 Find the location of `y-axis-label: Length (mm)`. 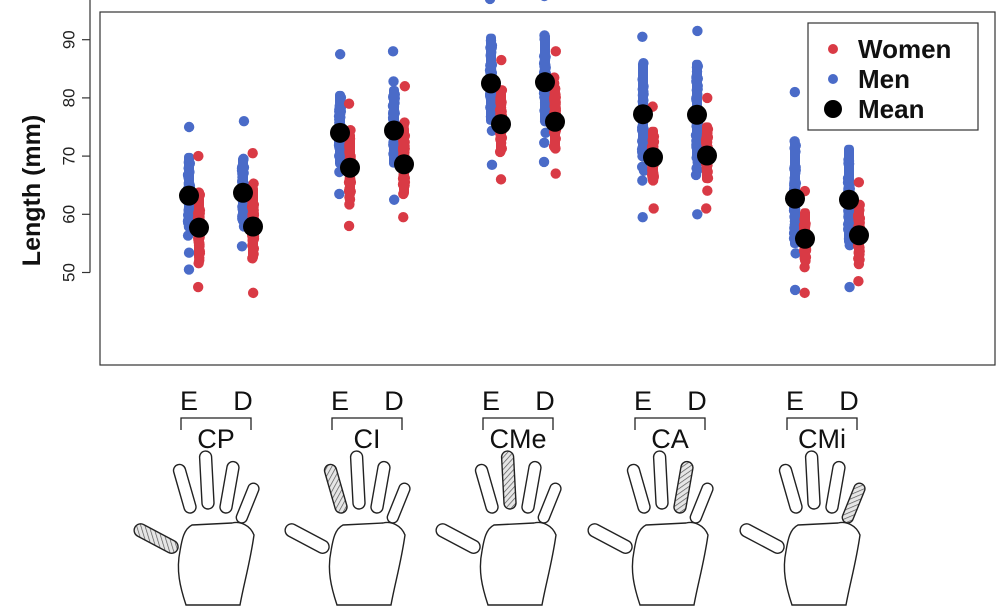

y-axis-label: Length (mm) is located at coordinates (32, 190).